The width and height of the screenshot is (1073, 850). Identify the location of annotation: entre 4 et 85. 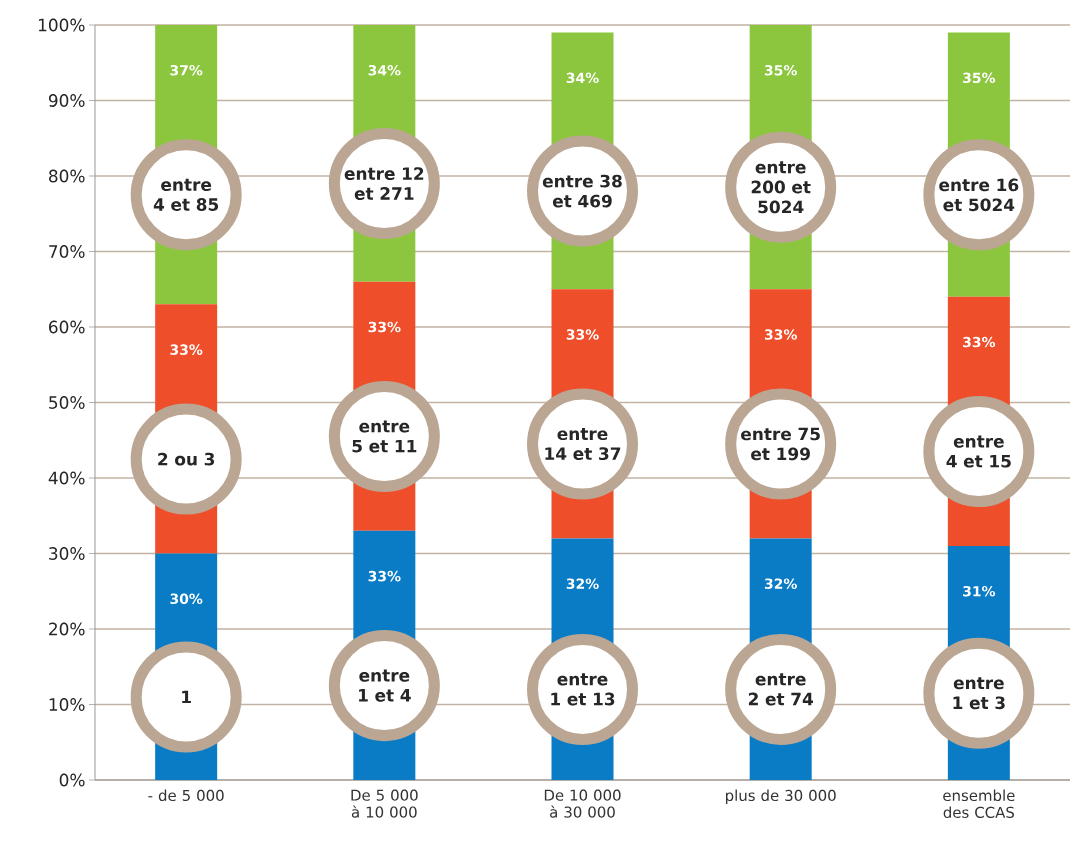
(186, 194).